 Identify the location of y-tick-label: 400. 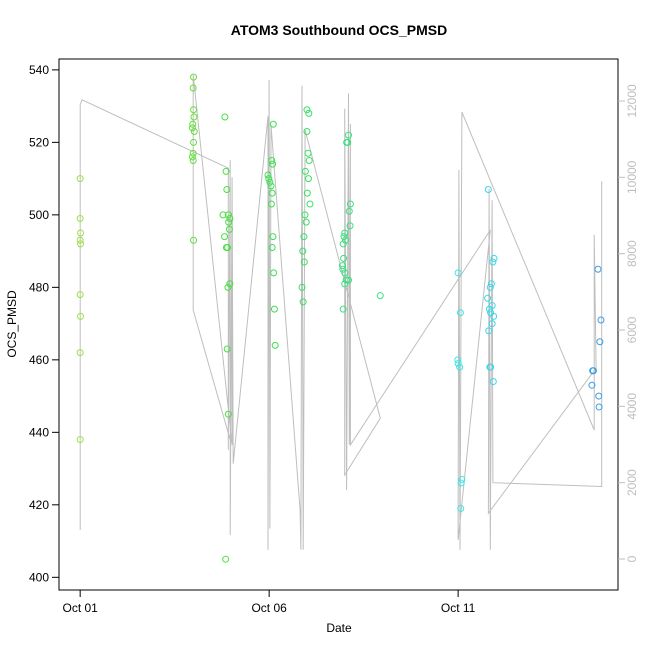
(39, 577).